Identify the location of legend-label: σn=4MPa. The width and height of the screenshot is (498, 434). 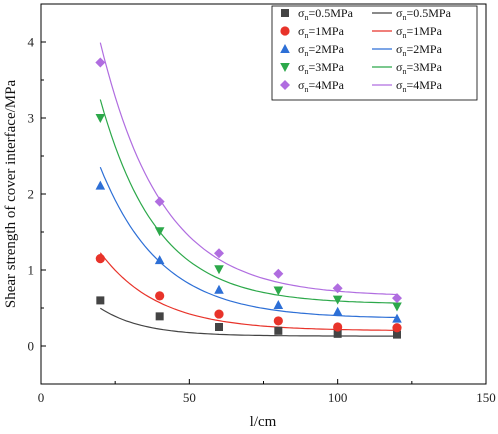
(321, 86).